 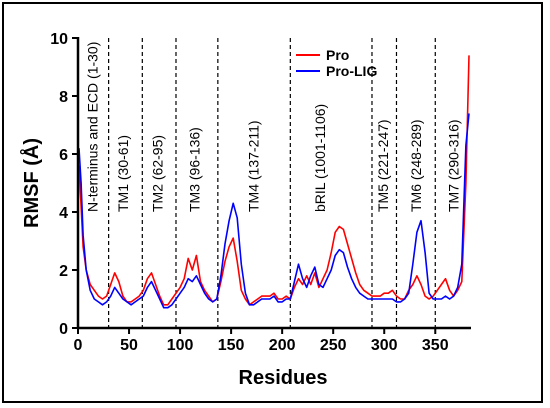 What do you see at coordinates (63, 97) in the screenshot?
I see `y-tick-label: 8` at bounding box center [63, 97].